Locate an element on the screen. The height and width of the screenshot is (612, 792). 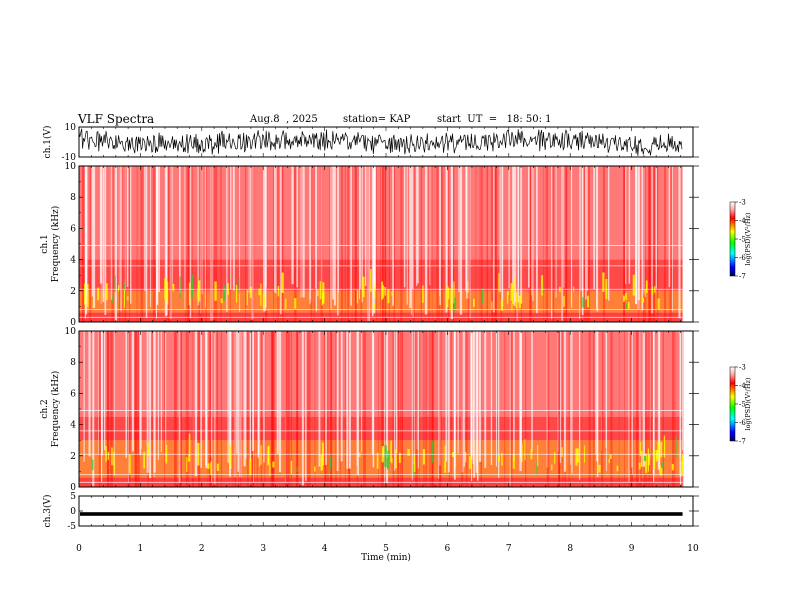
ch2-spectrogram-cb-label: log(PSD)(V²/Hz) is located at coordinates (748, 403).